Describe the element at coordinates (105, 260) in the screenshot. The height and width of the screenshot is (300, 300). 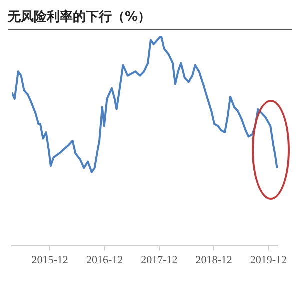
I see `x-tick-label: 2016-12` at that location.